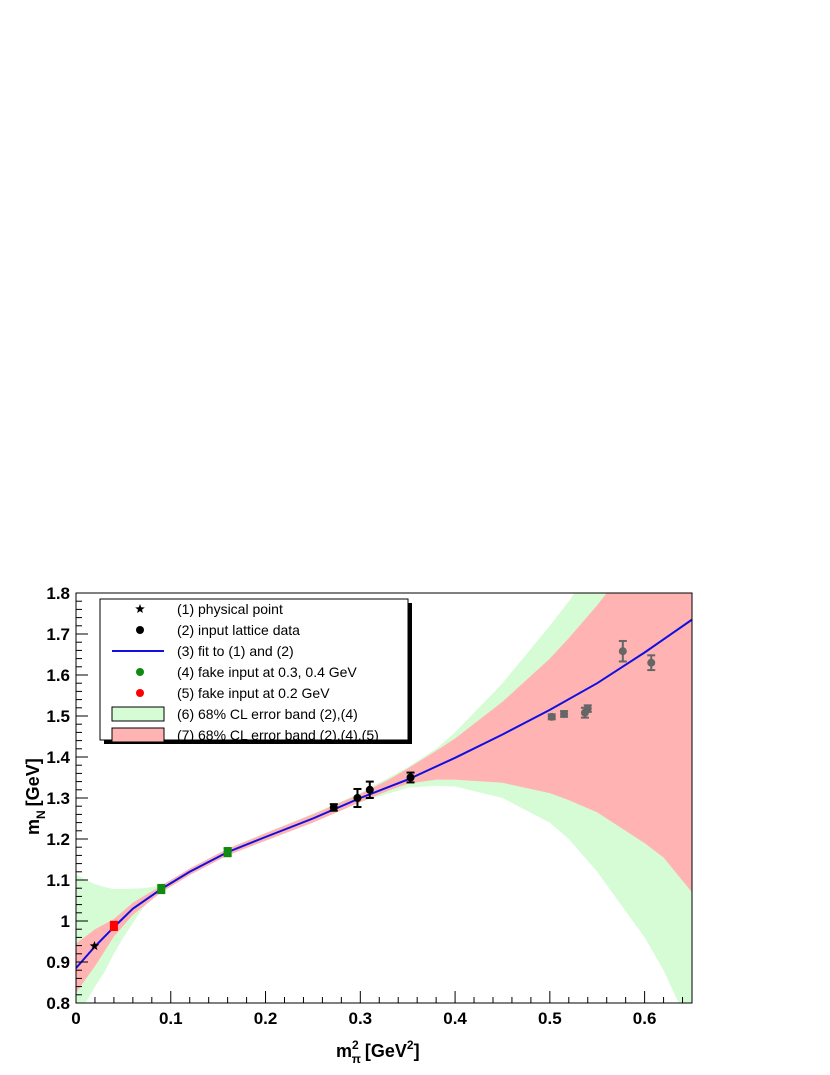  Describe the element at coordinates (58, 675) in the screenshot. I see `y-tick-label: 1.6` at that location.